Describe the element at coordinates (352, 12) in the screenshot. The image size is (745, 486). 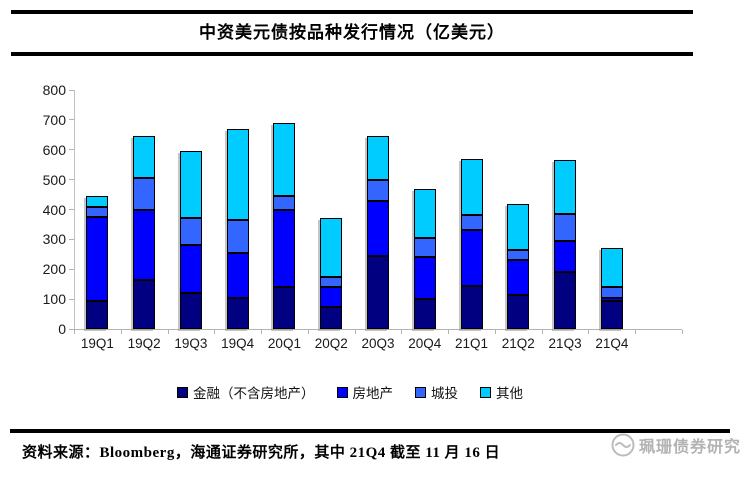
I see `title-top-rule` at that location.